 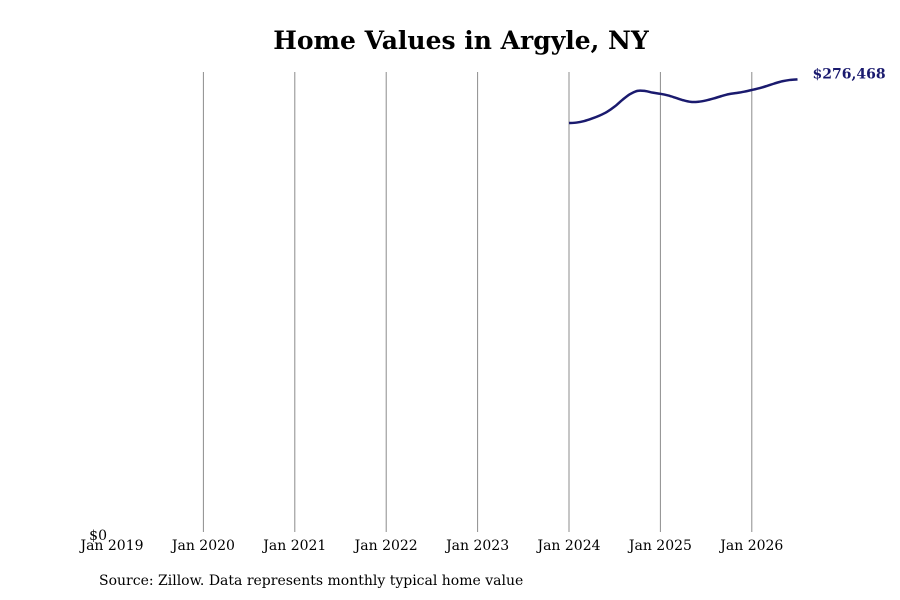 I want to click on home-value-line, so click(x=683, y=101).